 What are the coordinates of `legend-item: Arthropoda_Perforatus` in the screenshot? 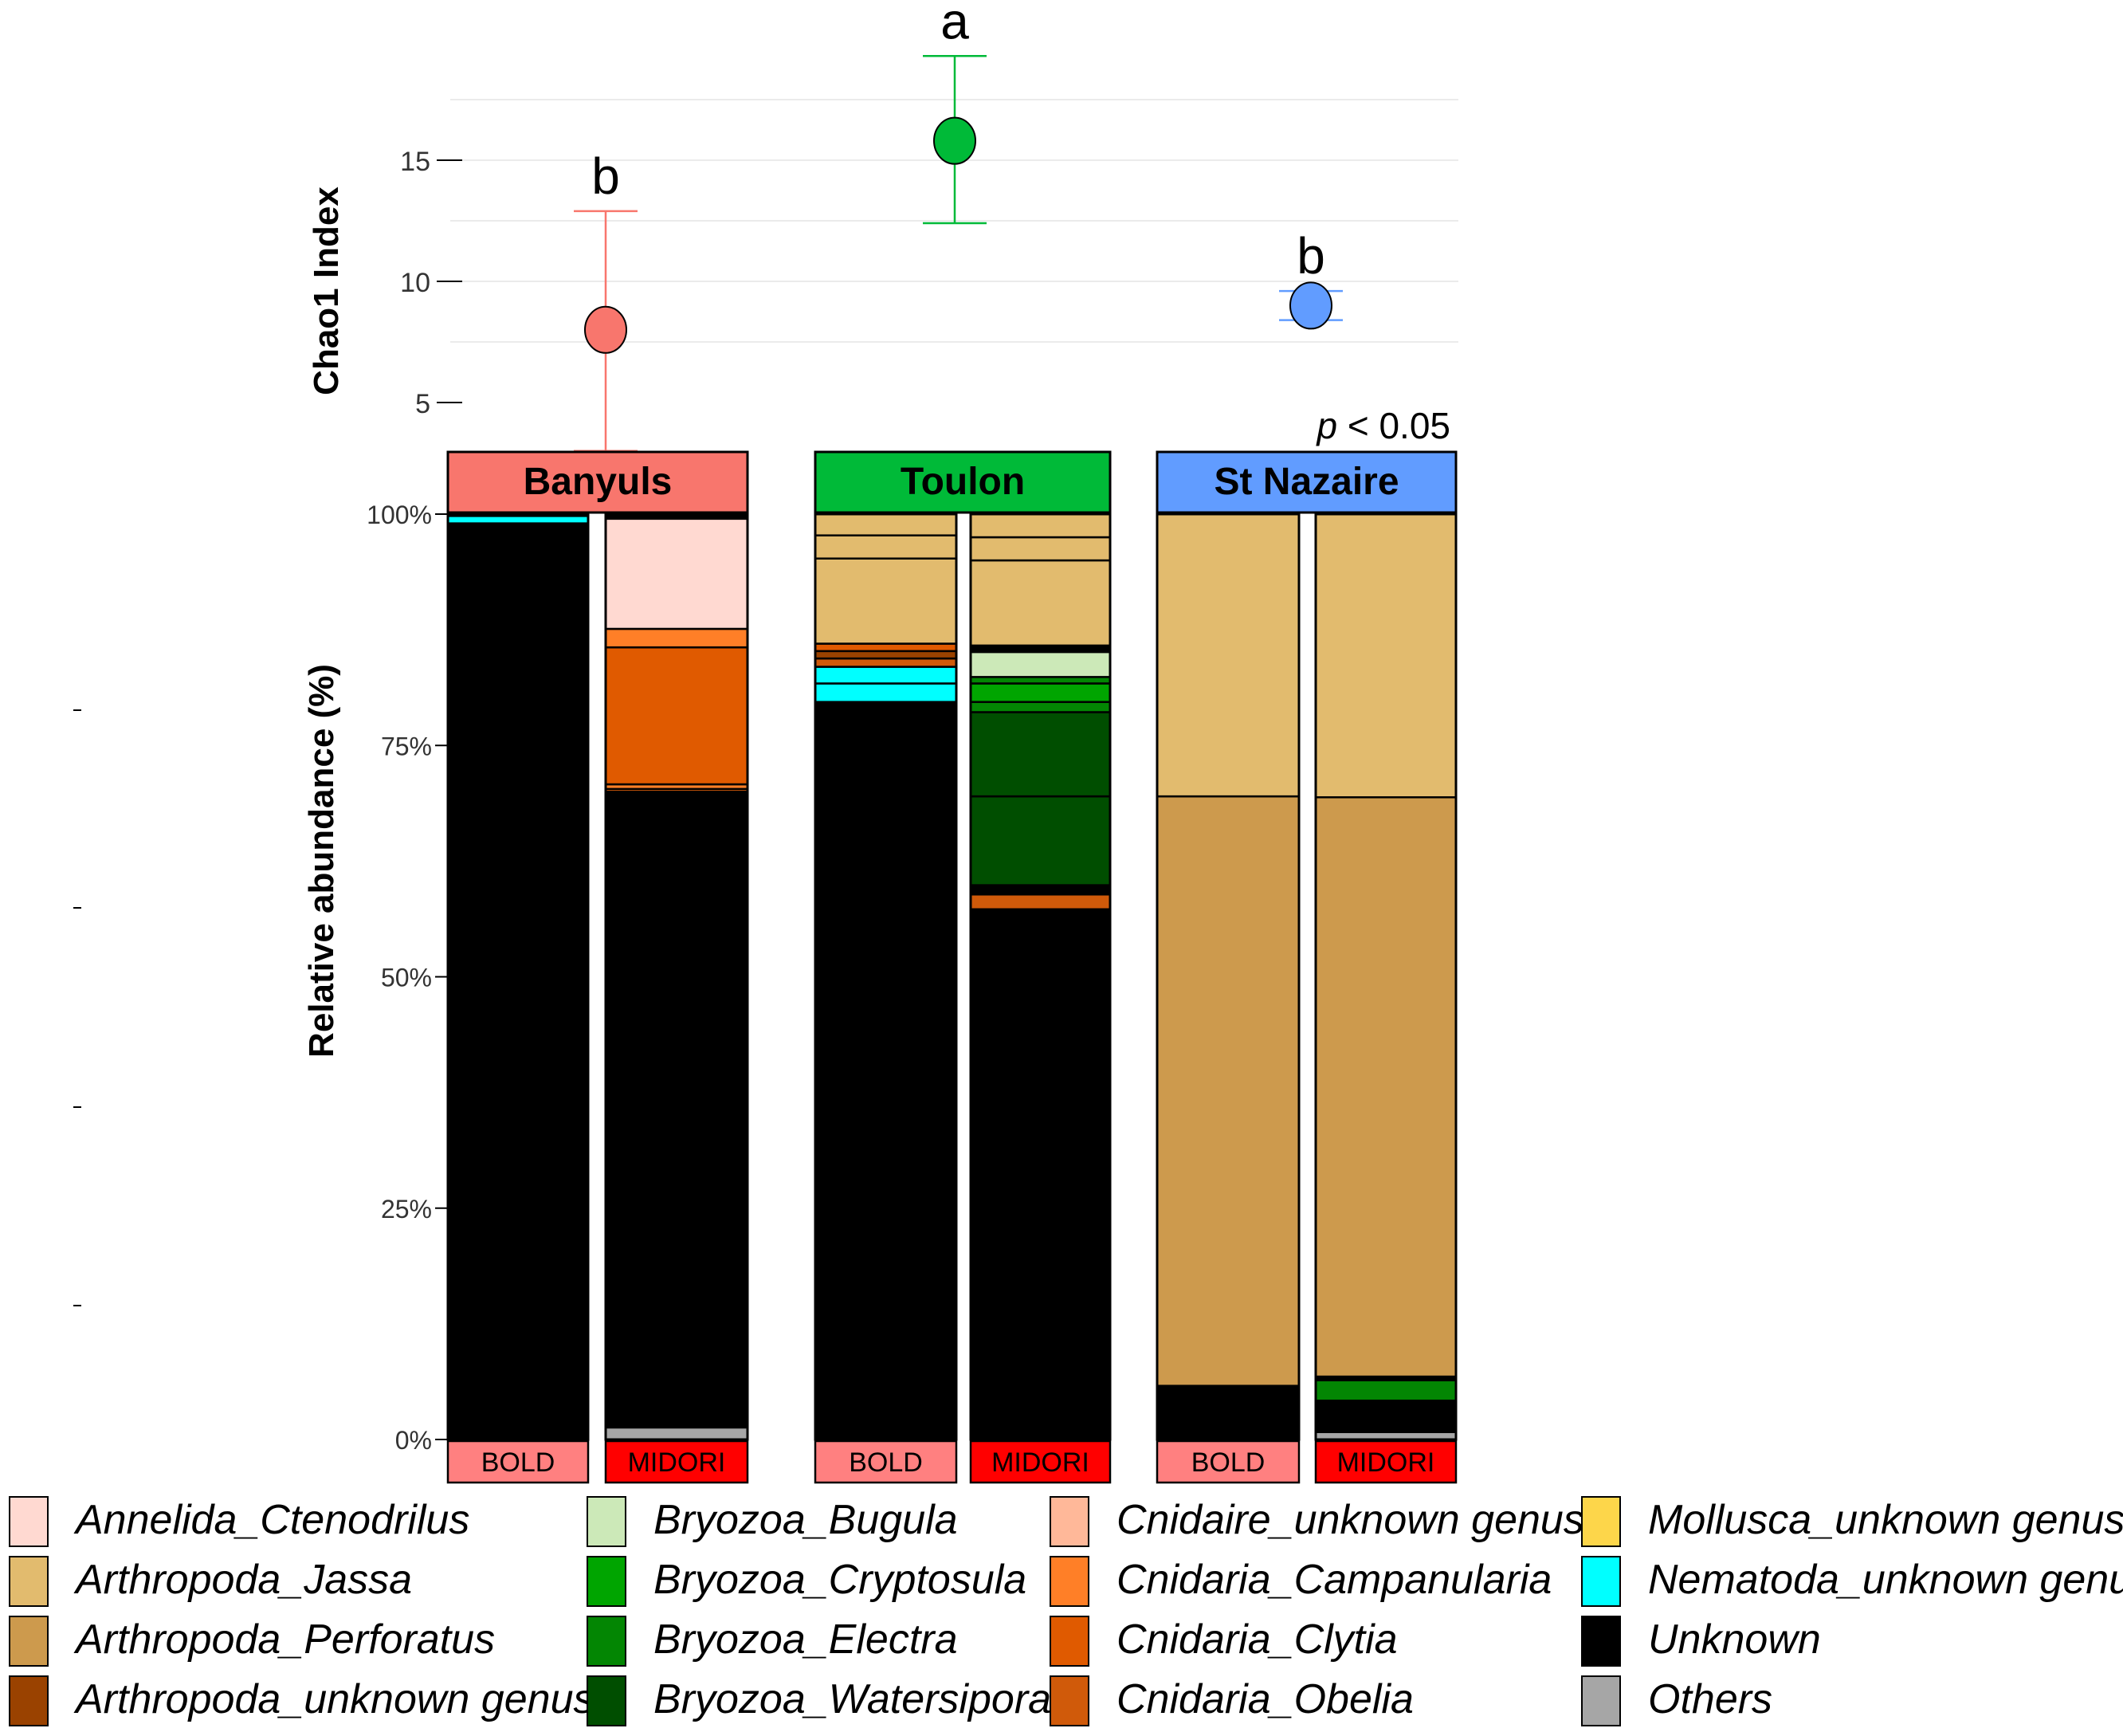 It's located at (252, 1641).